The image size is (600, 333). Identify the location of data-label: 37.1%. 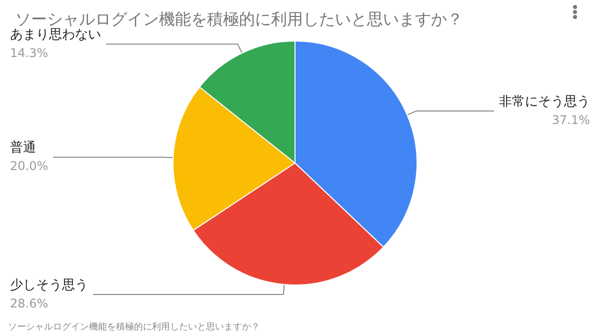
(571, 119).